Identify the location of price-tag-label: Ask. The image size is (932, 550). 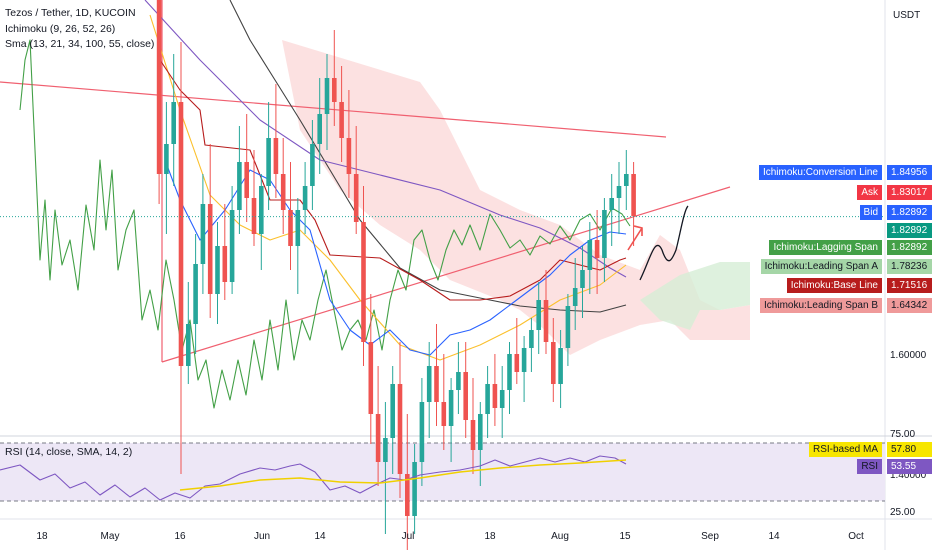
(869, 192).